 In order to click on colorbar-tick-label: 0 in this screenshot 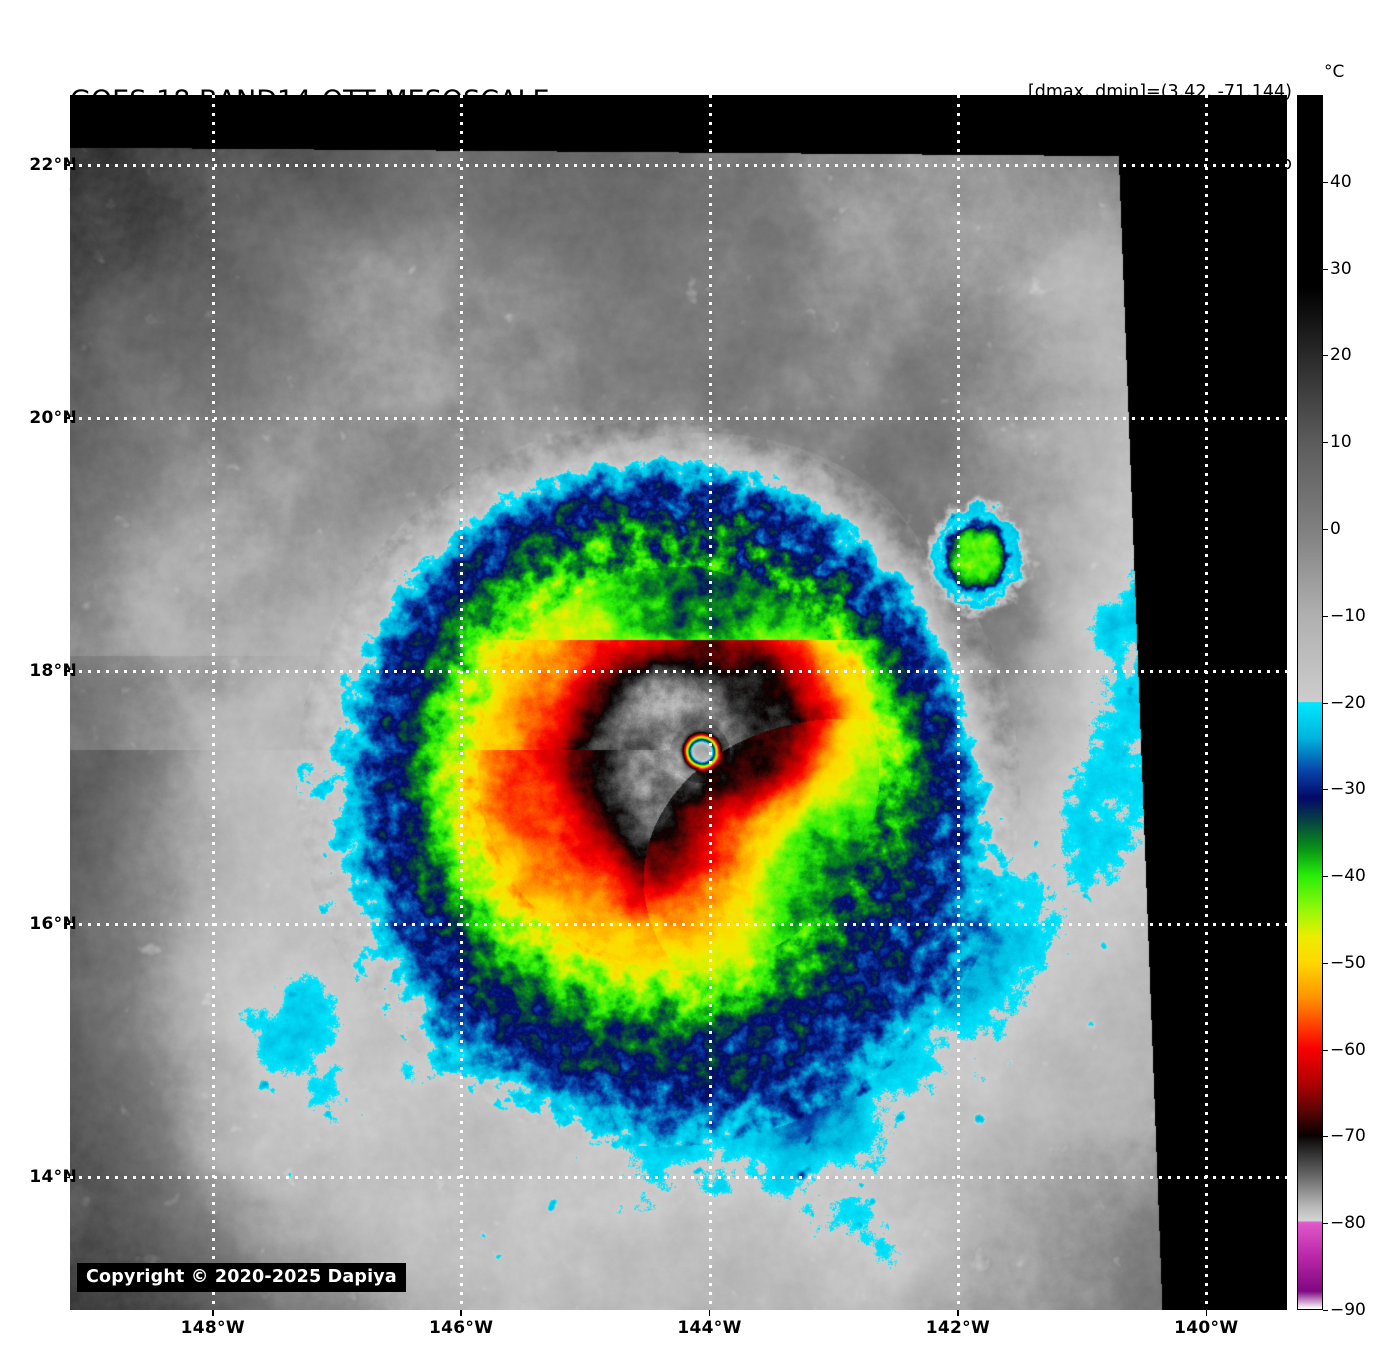, I will do `click(1335, 528)`.